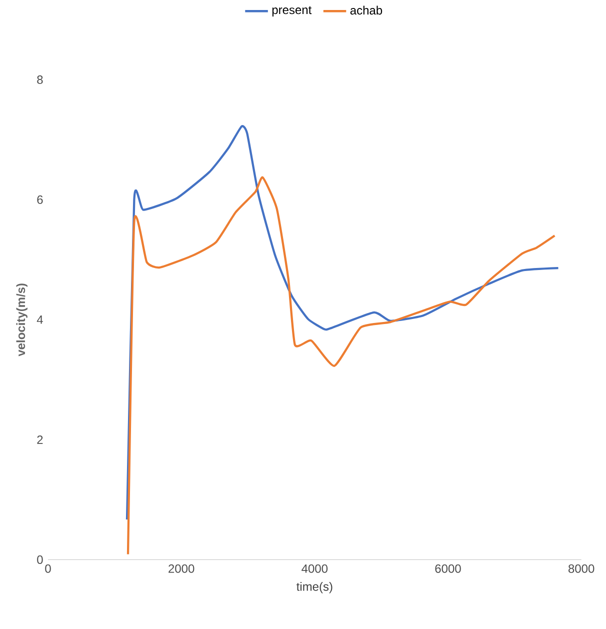 The height and width of the screenshot is (629, 606). What do you see at coordinates (448, 568) in the screenshot?
I see `x-tick-label: 6000` at bounding box center [448, 568].